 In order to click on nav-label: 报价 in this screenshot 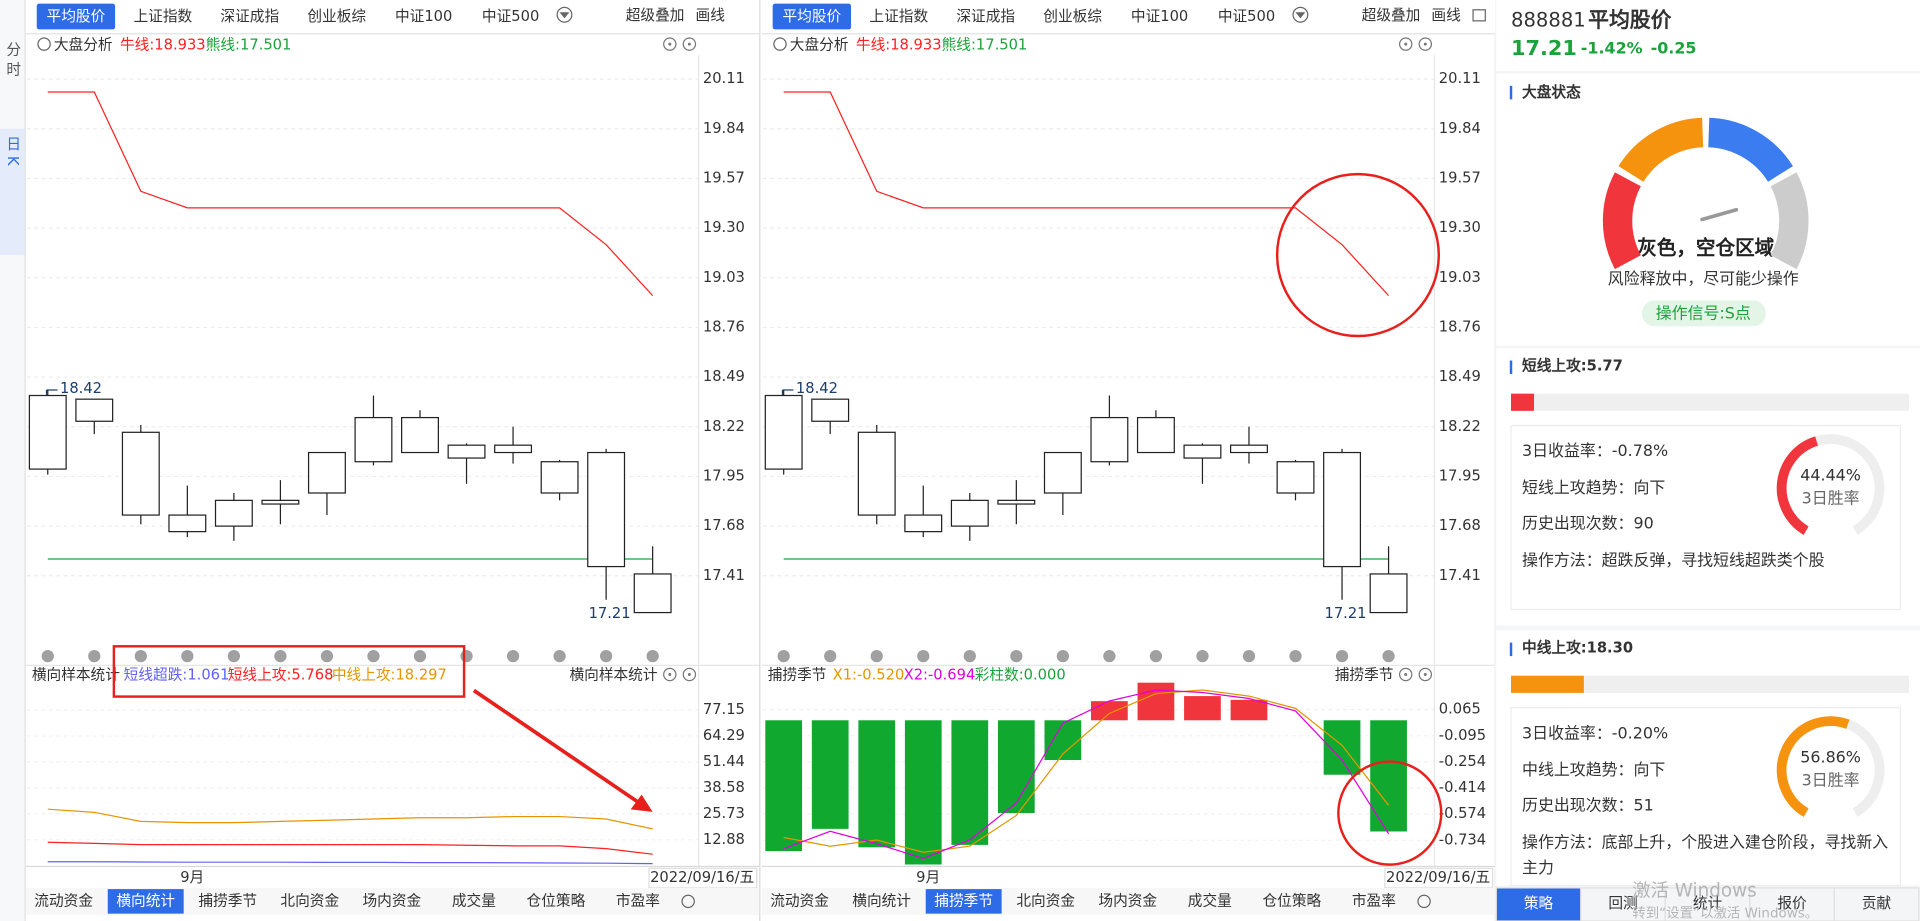, I will do `click(1792, 903)`.